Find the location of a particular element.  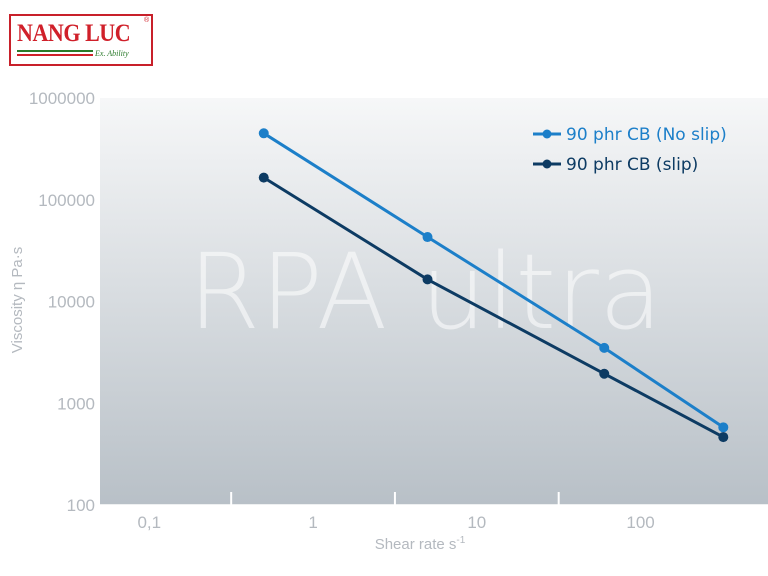

x-tick-label: 10 is located at coordinates (476, 522).